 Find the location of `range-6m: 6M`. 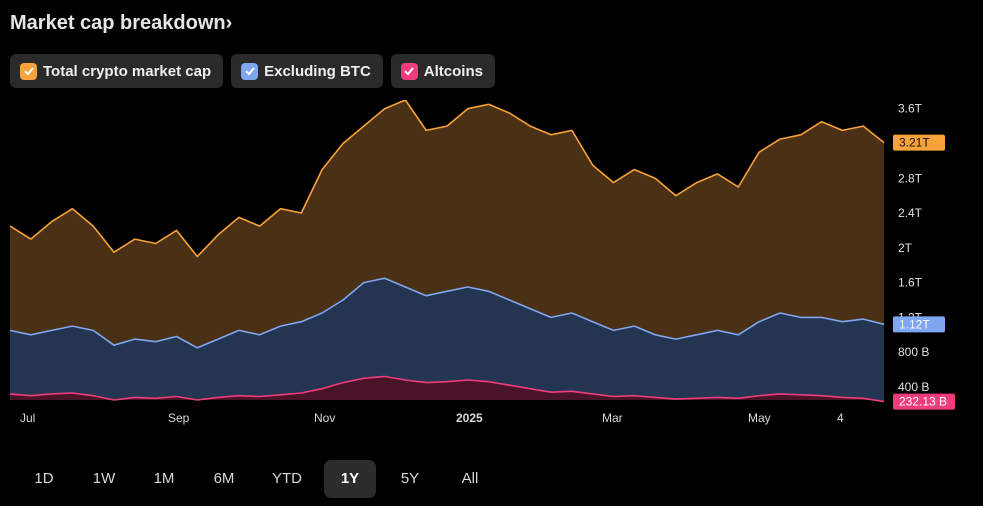

range-6m: 6M is located at coordinates (224, 478).